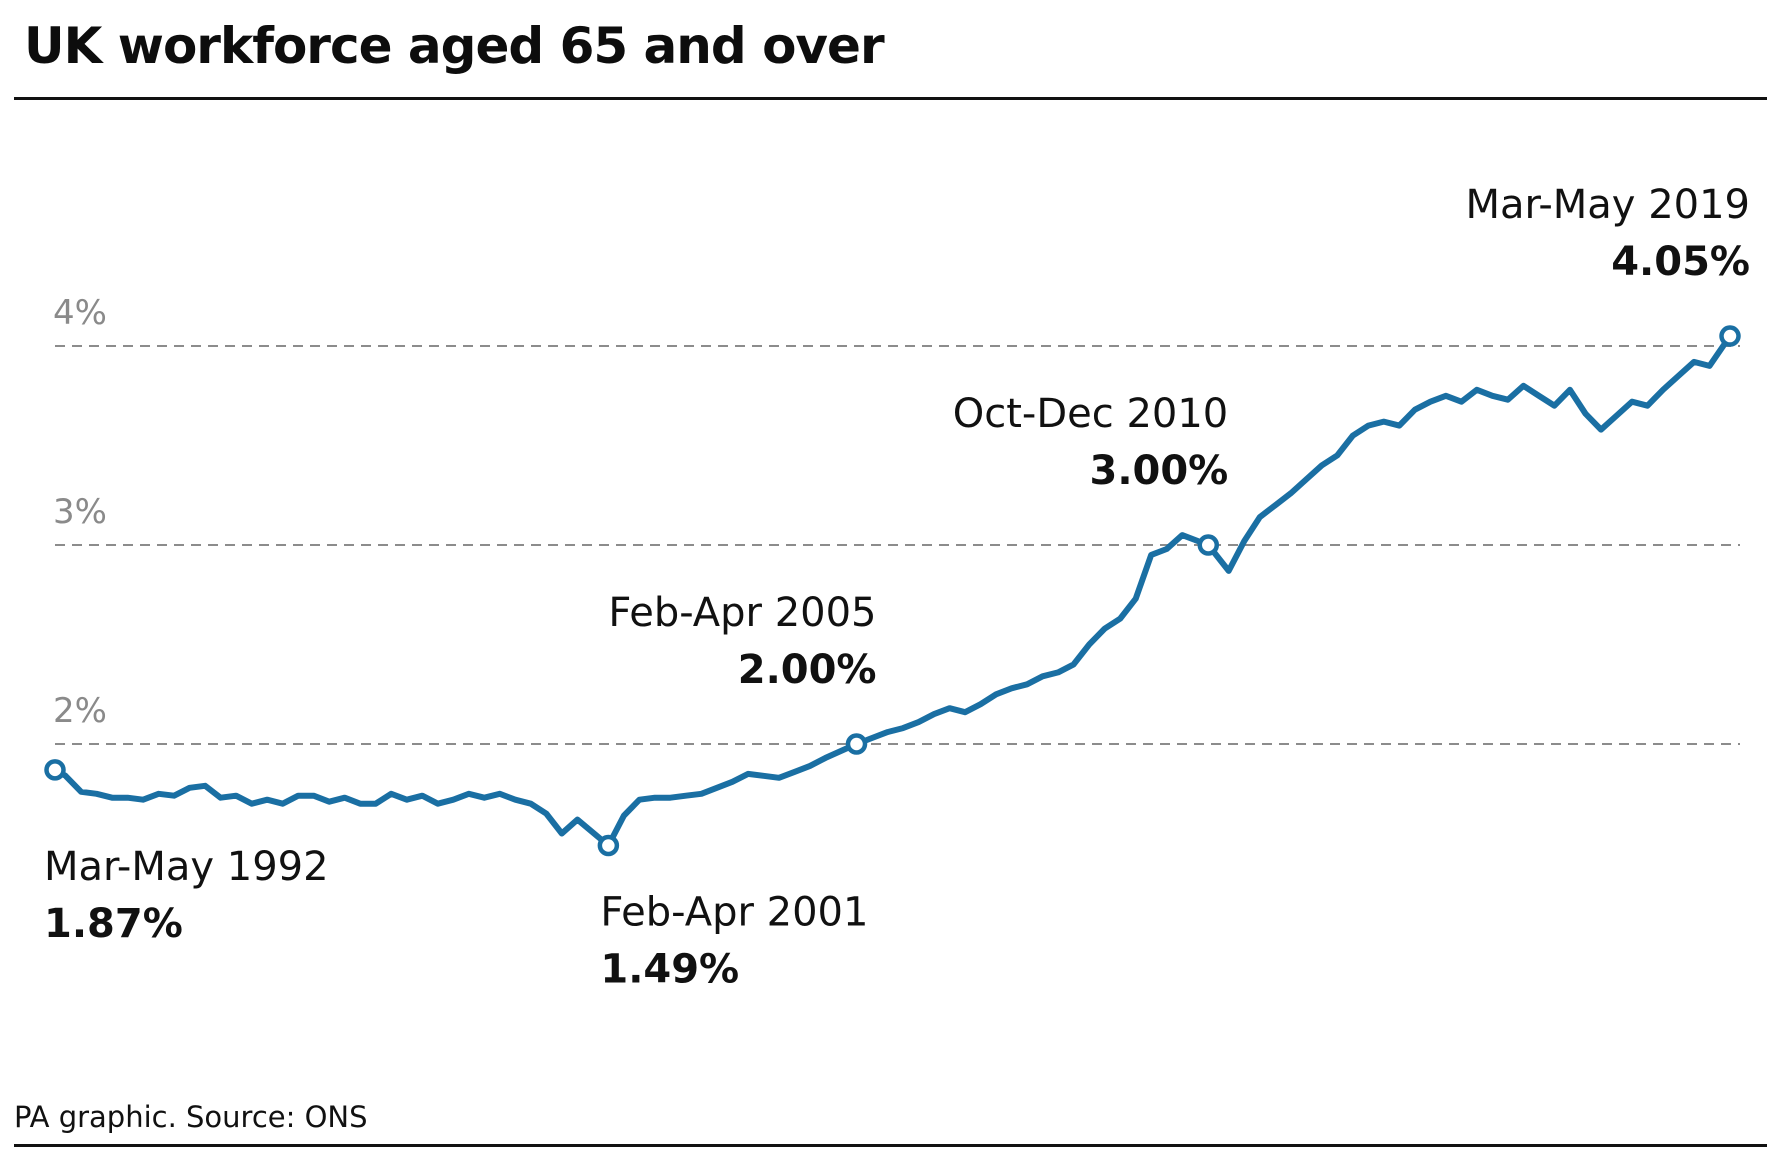 This screenshot has width=1781, height=1157. I want to click on annotation-value: 3.00%, so click(1158, 471).